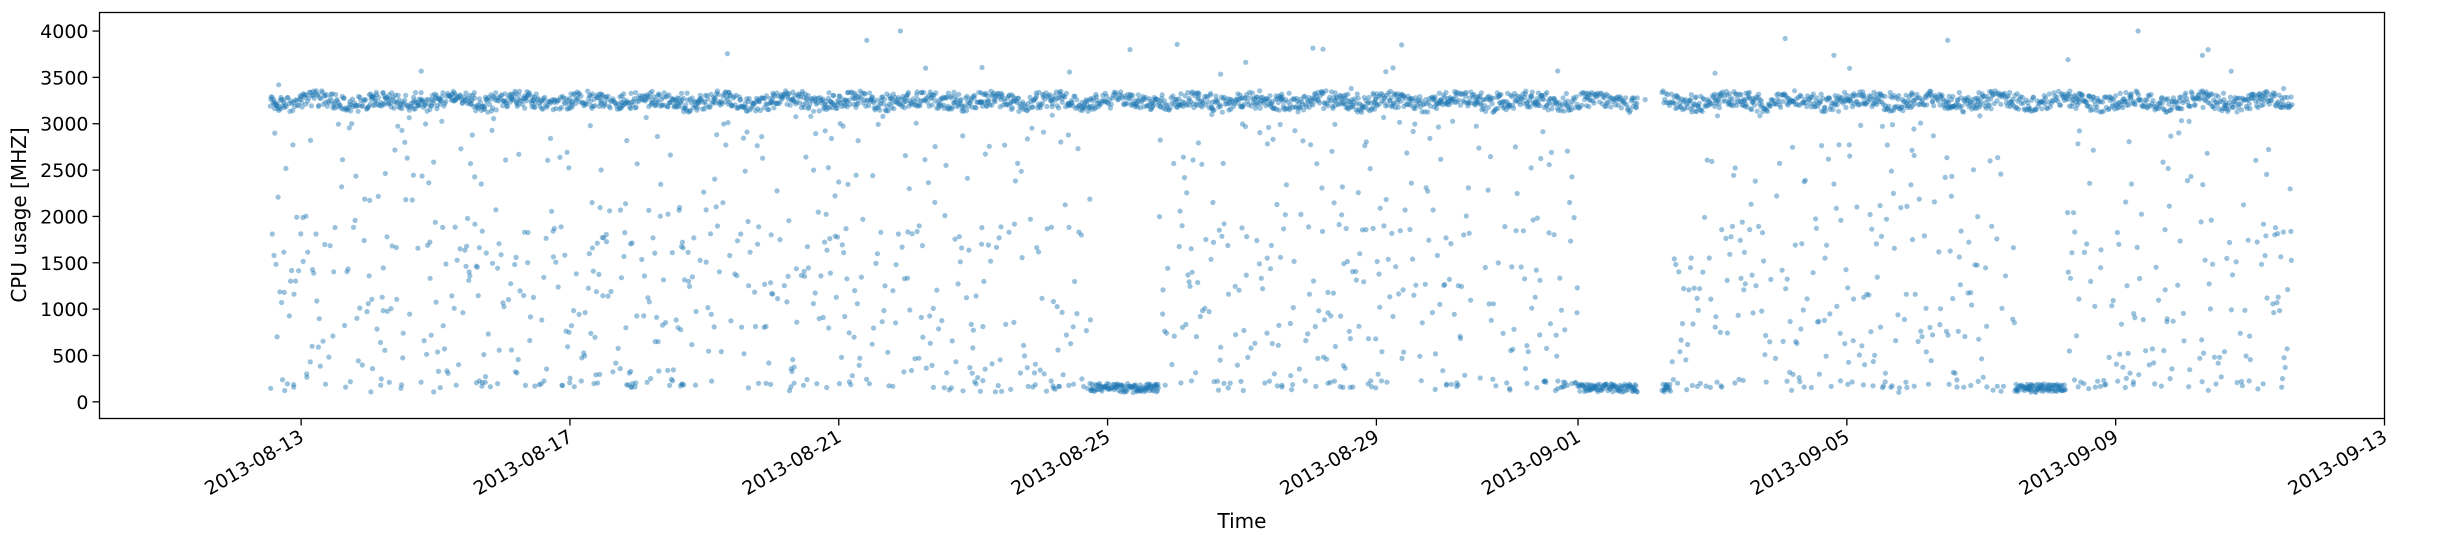 Image resolution: width=2437 pixels, height=544 pixels. Describe the element at coordinates (2337, 463) in the screenshot. I see `x-tick-label: 2013-09-13` at that location.